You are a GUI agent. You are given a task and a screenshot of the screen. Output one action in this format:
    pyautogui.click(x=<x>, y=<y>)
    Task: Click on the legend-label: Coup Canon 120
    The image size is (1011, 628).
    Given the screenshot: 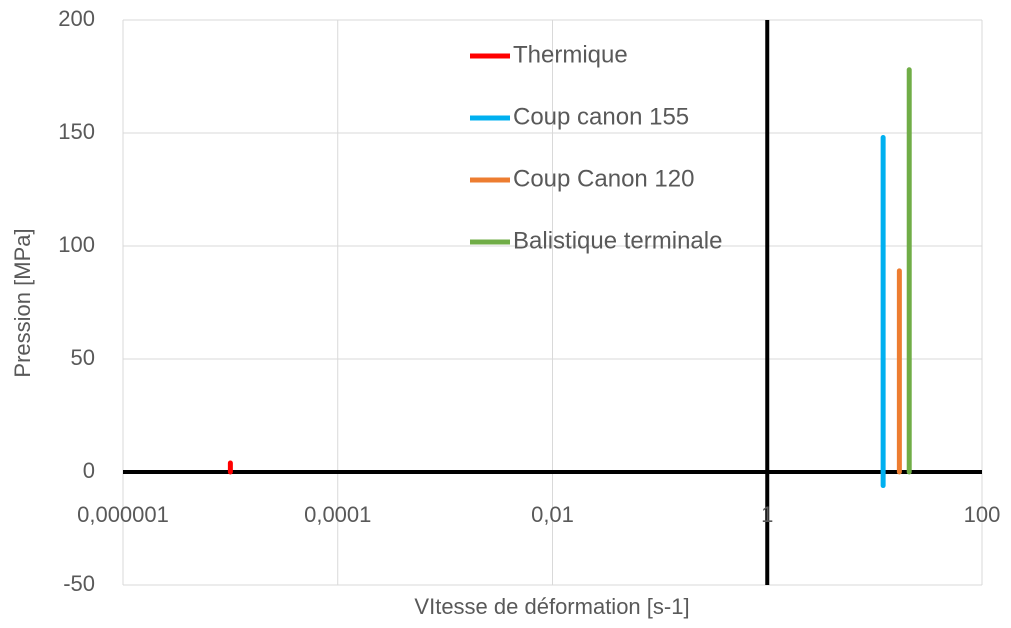 What is the action you would take?
    pyautogui.click(x=603, y=178)
    